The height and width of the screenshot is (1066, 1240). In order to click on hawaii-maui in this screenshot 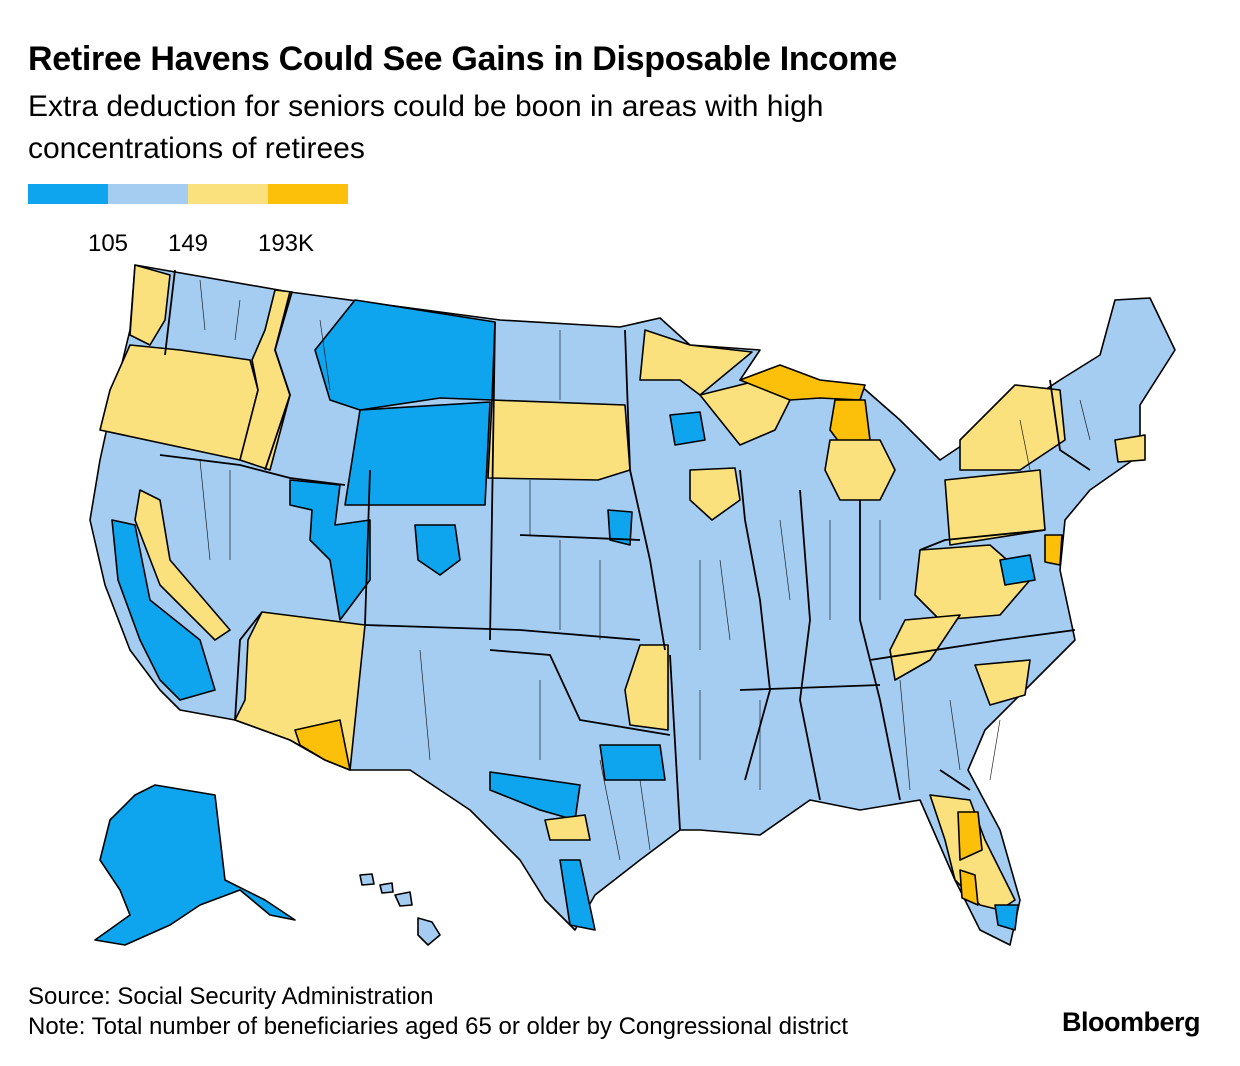, I will do `click(403, 899)`.